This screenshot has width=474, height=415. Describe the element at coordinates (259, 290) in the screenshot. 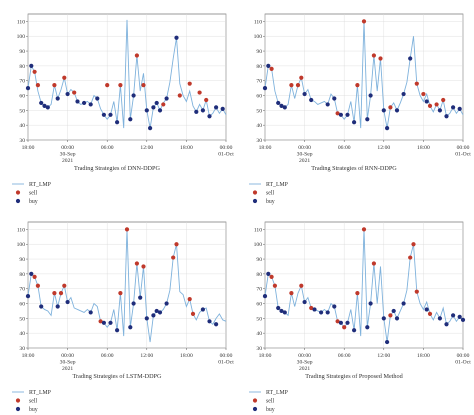

I see `y-tick-label: 70` at that location.